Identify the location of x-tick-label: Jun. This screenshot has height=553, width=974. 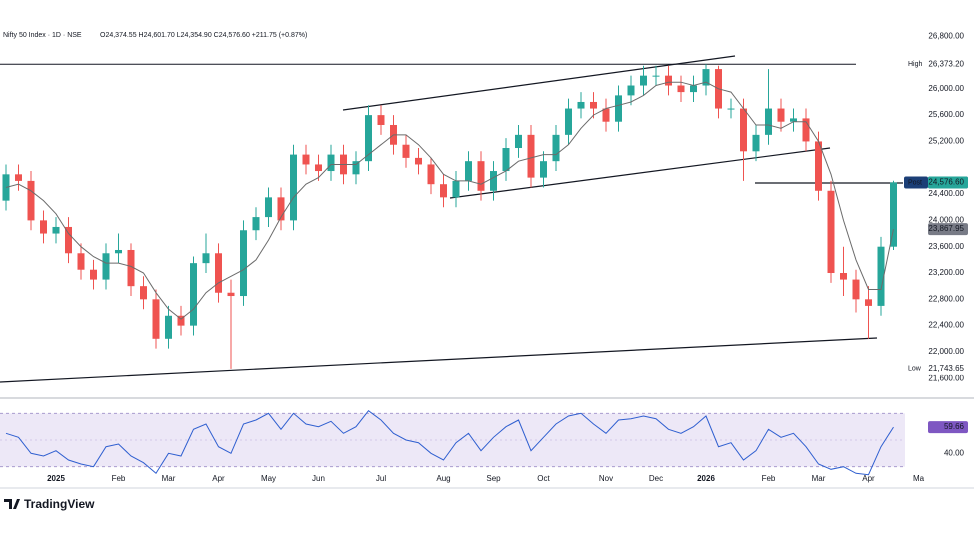
(318, 478).